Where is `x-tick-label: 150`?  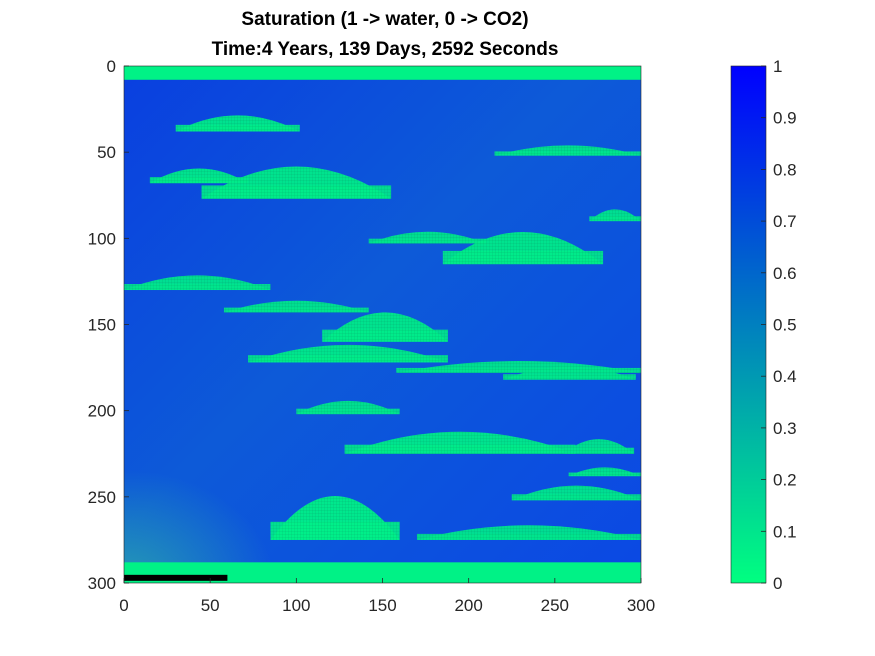 x-tick-label: 150 is located at coordinates (382, 605).